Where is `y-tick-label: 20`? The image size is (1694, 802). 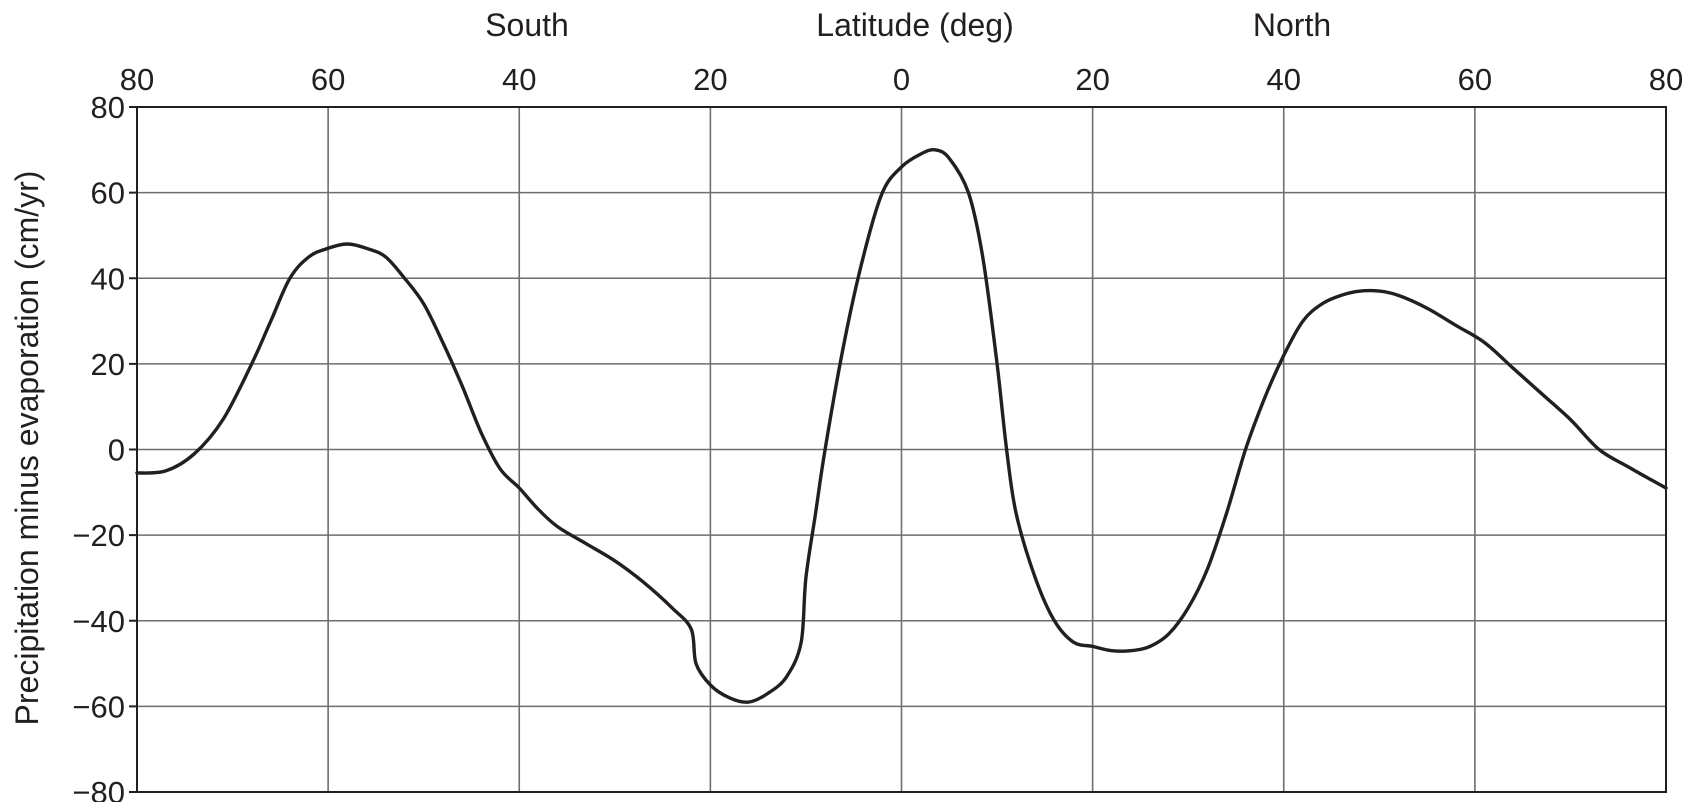
y-tick-label: 20 is located at coordinates (108, 364).